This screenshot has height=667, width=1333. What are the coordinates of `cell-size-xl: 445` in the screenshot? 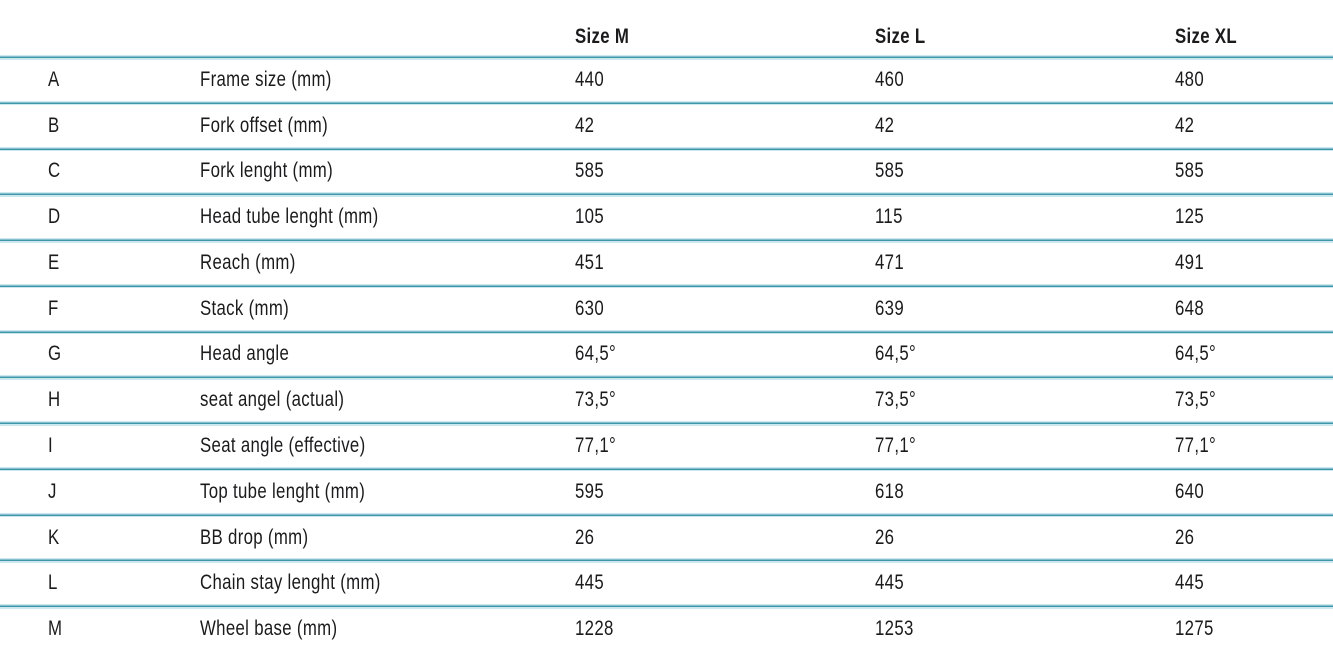 It's located at (1254, 583).